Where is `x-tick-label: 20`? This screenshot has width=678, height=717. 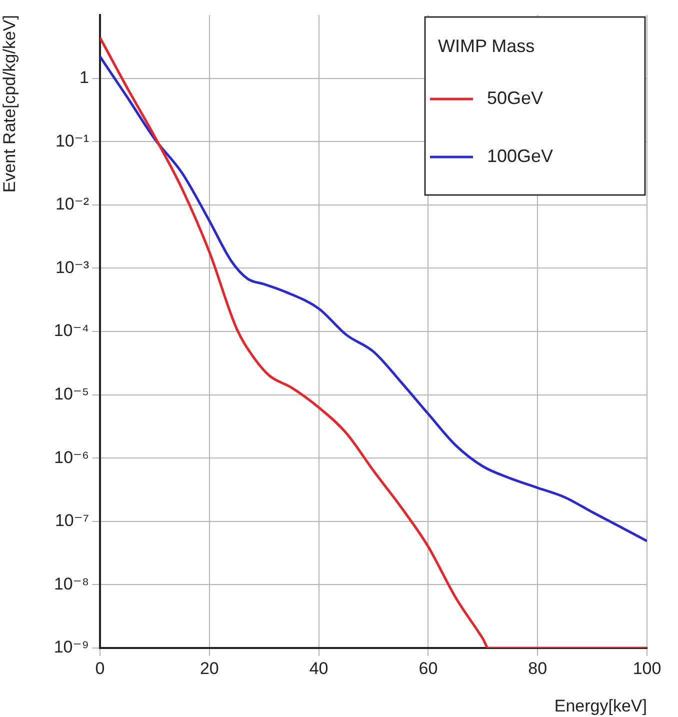 x-tick-label: 20 is located at coordinates (209, 668).